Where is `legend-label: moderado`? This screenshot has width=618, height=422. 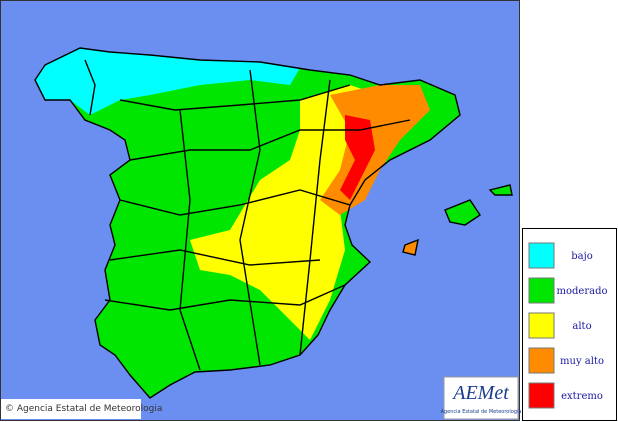 legend-label: moderado is located at coordinates (582, 291).